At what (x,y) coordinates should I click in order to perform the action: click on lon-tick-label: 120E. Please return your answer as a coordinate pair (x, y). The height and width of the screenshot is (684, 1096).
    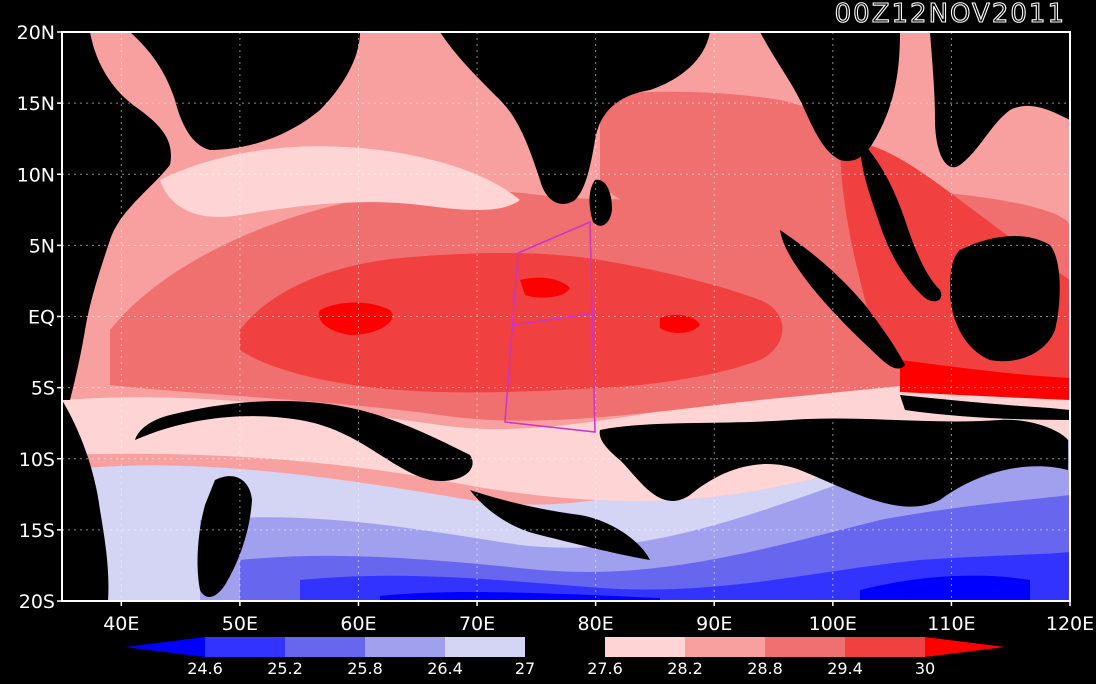
    Looking at the image, I should click on (1070, 624).